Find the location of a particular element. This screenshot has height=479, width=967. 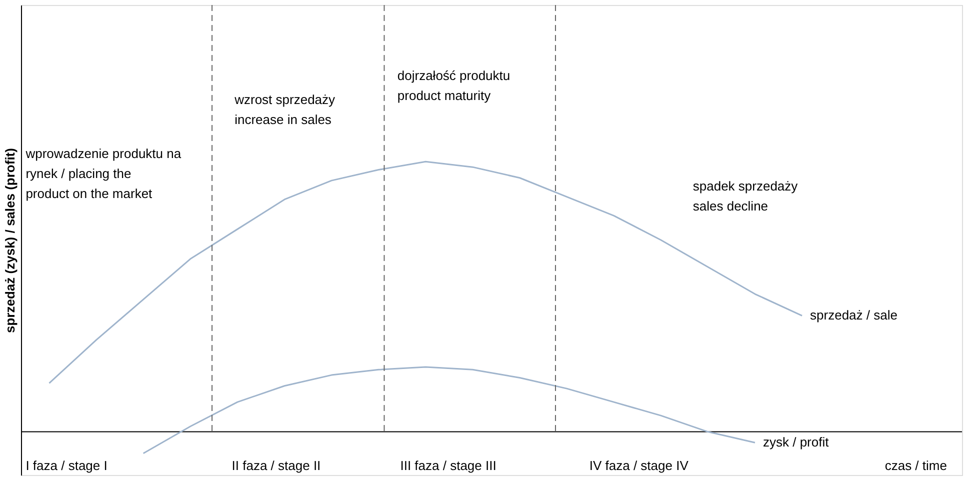

text: czas / time is located at coordinates (915, 466).